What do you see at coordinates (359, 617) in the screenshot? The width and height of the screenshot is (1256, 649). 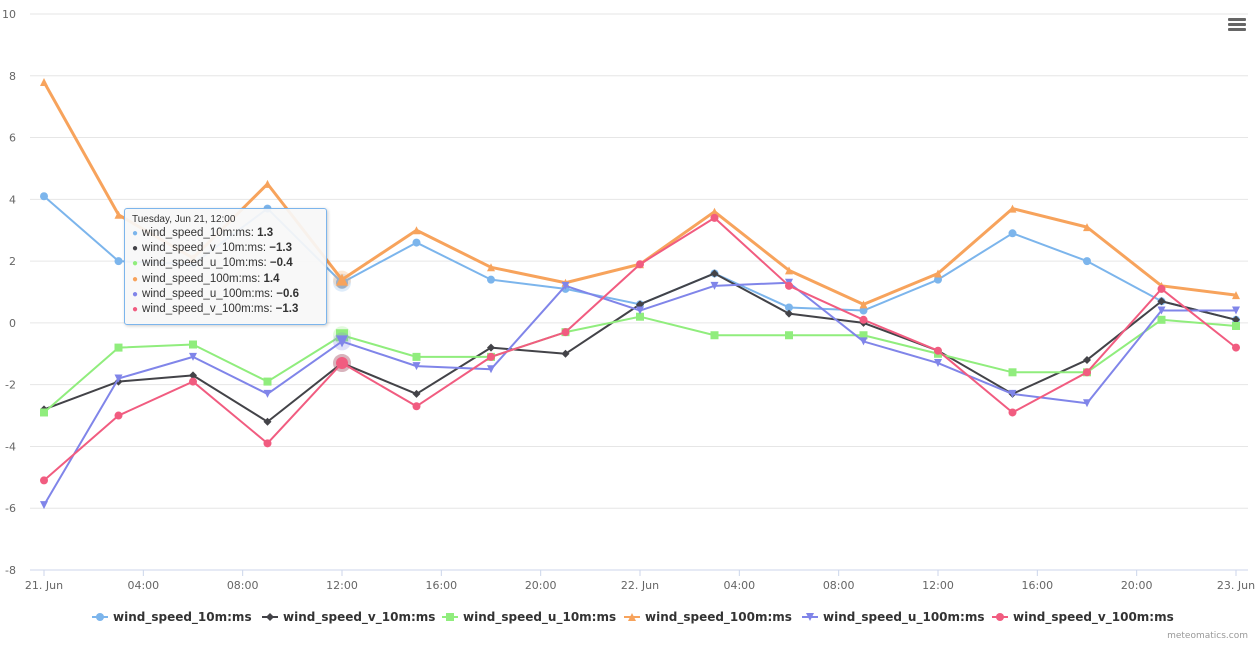 I see `legend-label: wind_speed_v_10m:ms` at bounding box center [359, 617].